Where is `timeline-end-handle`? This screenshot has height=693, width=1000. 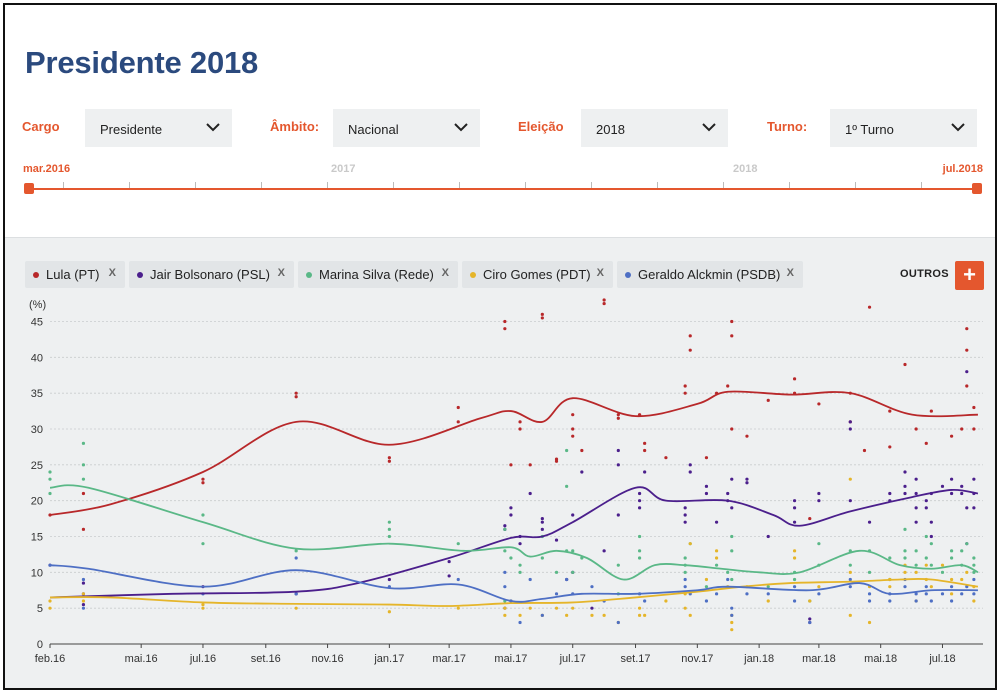 timeline-end-handle is located at coordinates (977, 188).